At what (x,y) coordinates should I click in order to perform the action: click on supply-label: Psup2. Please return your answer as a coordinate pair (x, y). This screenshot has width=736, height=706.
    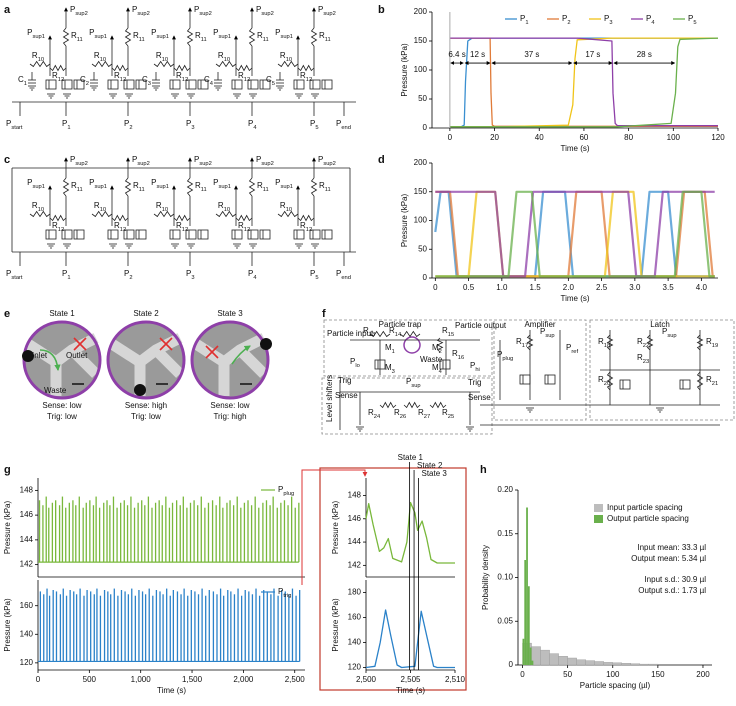
    Looking at the image, I should click on (203, 10).